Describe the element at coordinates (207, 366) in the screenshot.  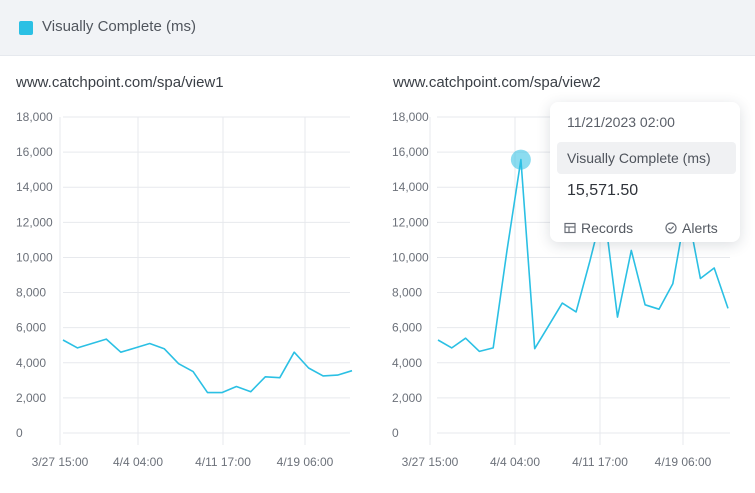
I see `series-line` at that location.